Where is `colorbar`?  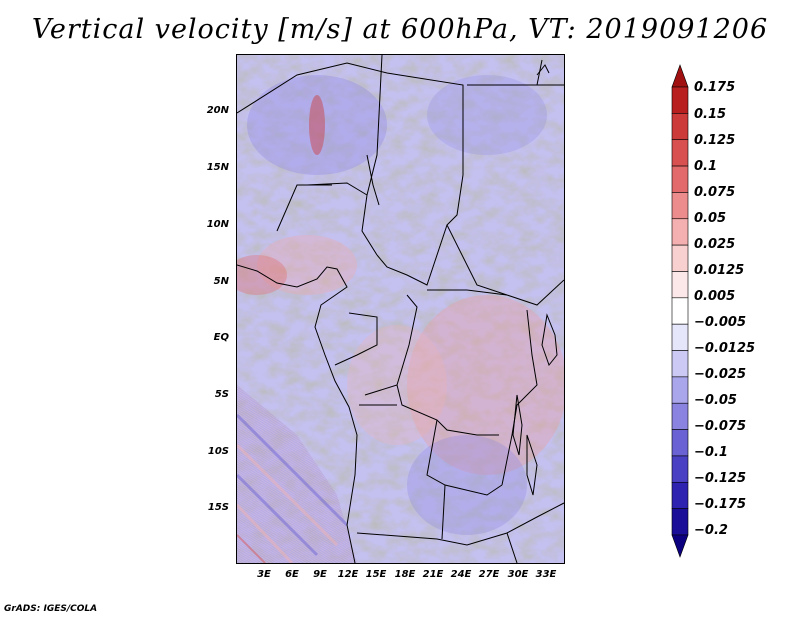
colorbar is located at coordinates (680, 311).